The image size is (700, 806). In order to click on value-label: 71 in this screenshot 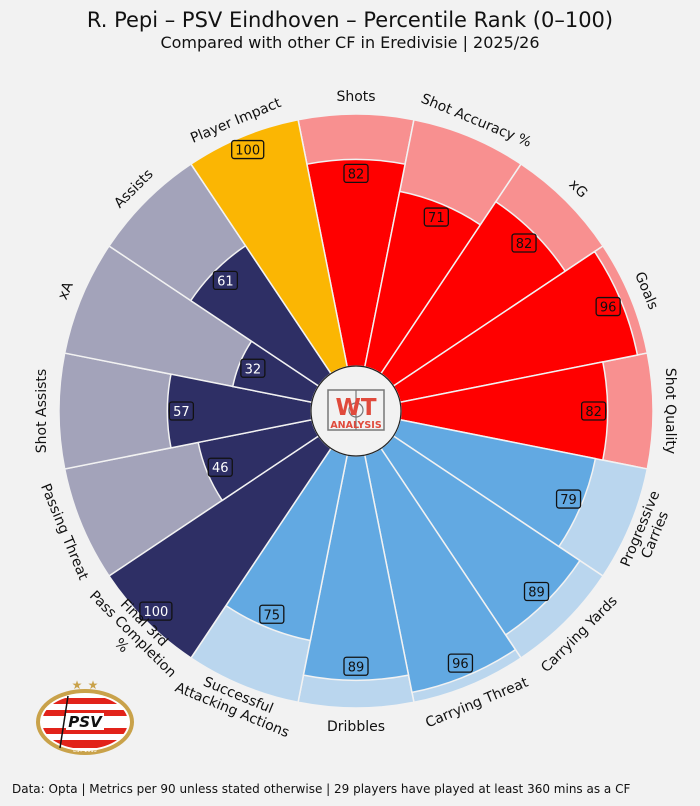, I will do `click(436, 217)`.